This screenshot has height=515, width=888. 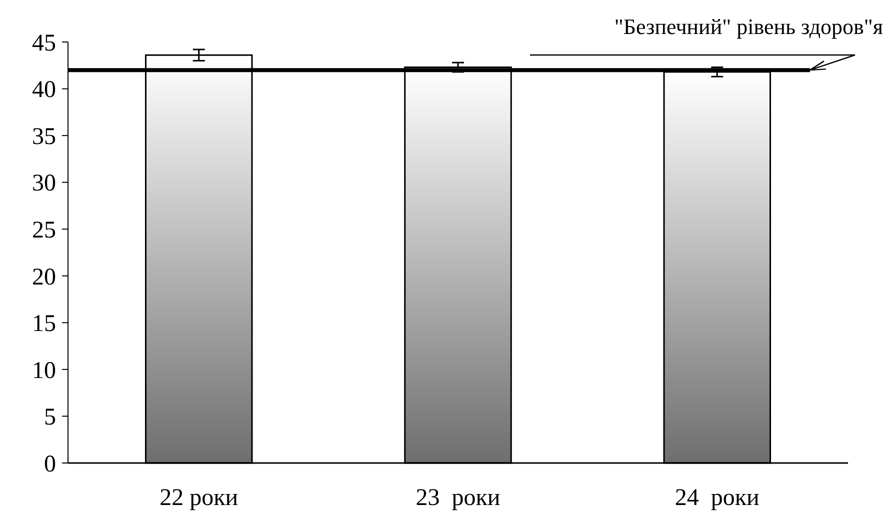 What do you see at coordinates (44, 277) in the screenshot?
I see `y-tick-label: 20` at bounding box center [44, 277].